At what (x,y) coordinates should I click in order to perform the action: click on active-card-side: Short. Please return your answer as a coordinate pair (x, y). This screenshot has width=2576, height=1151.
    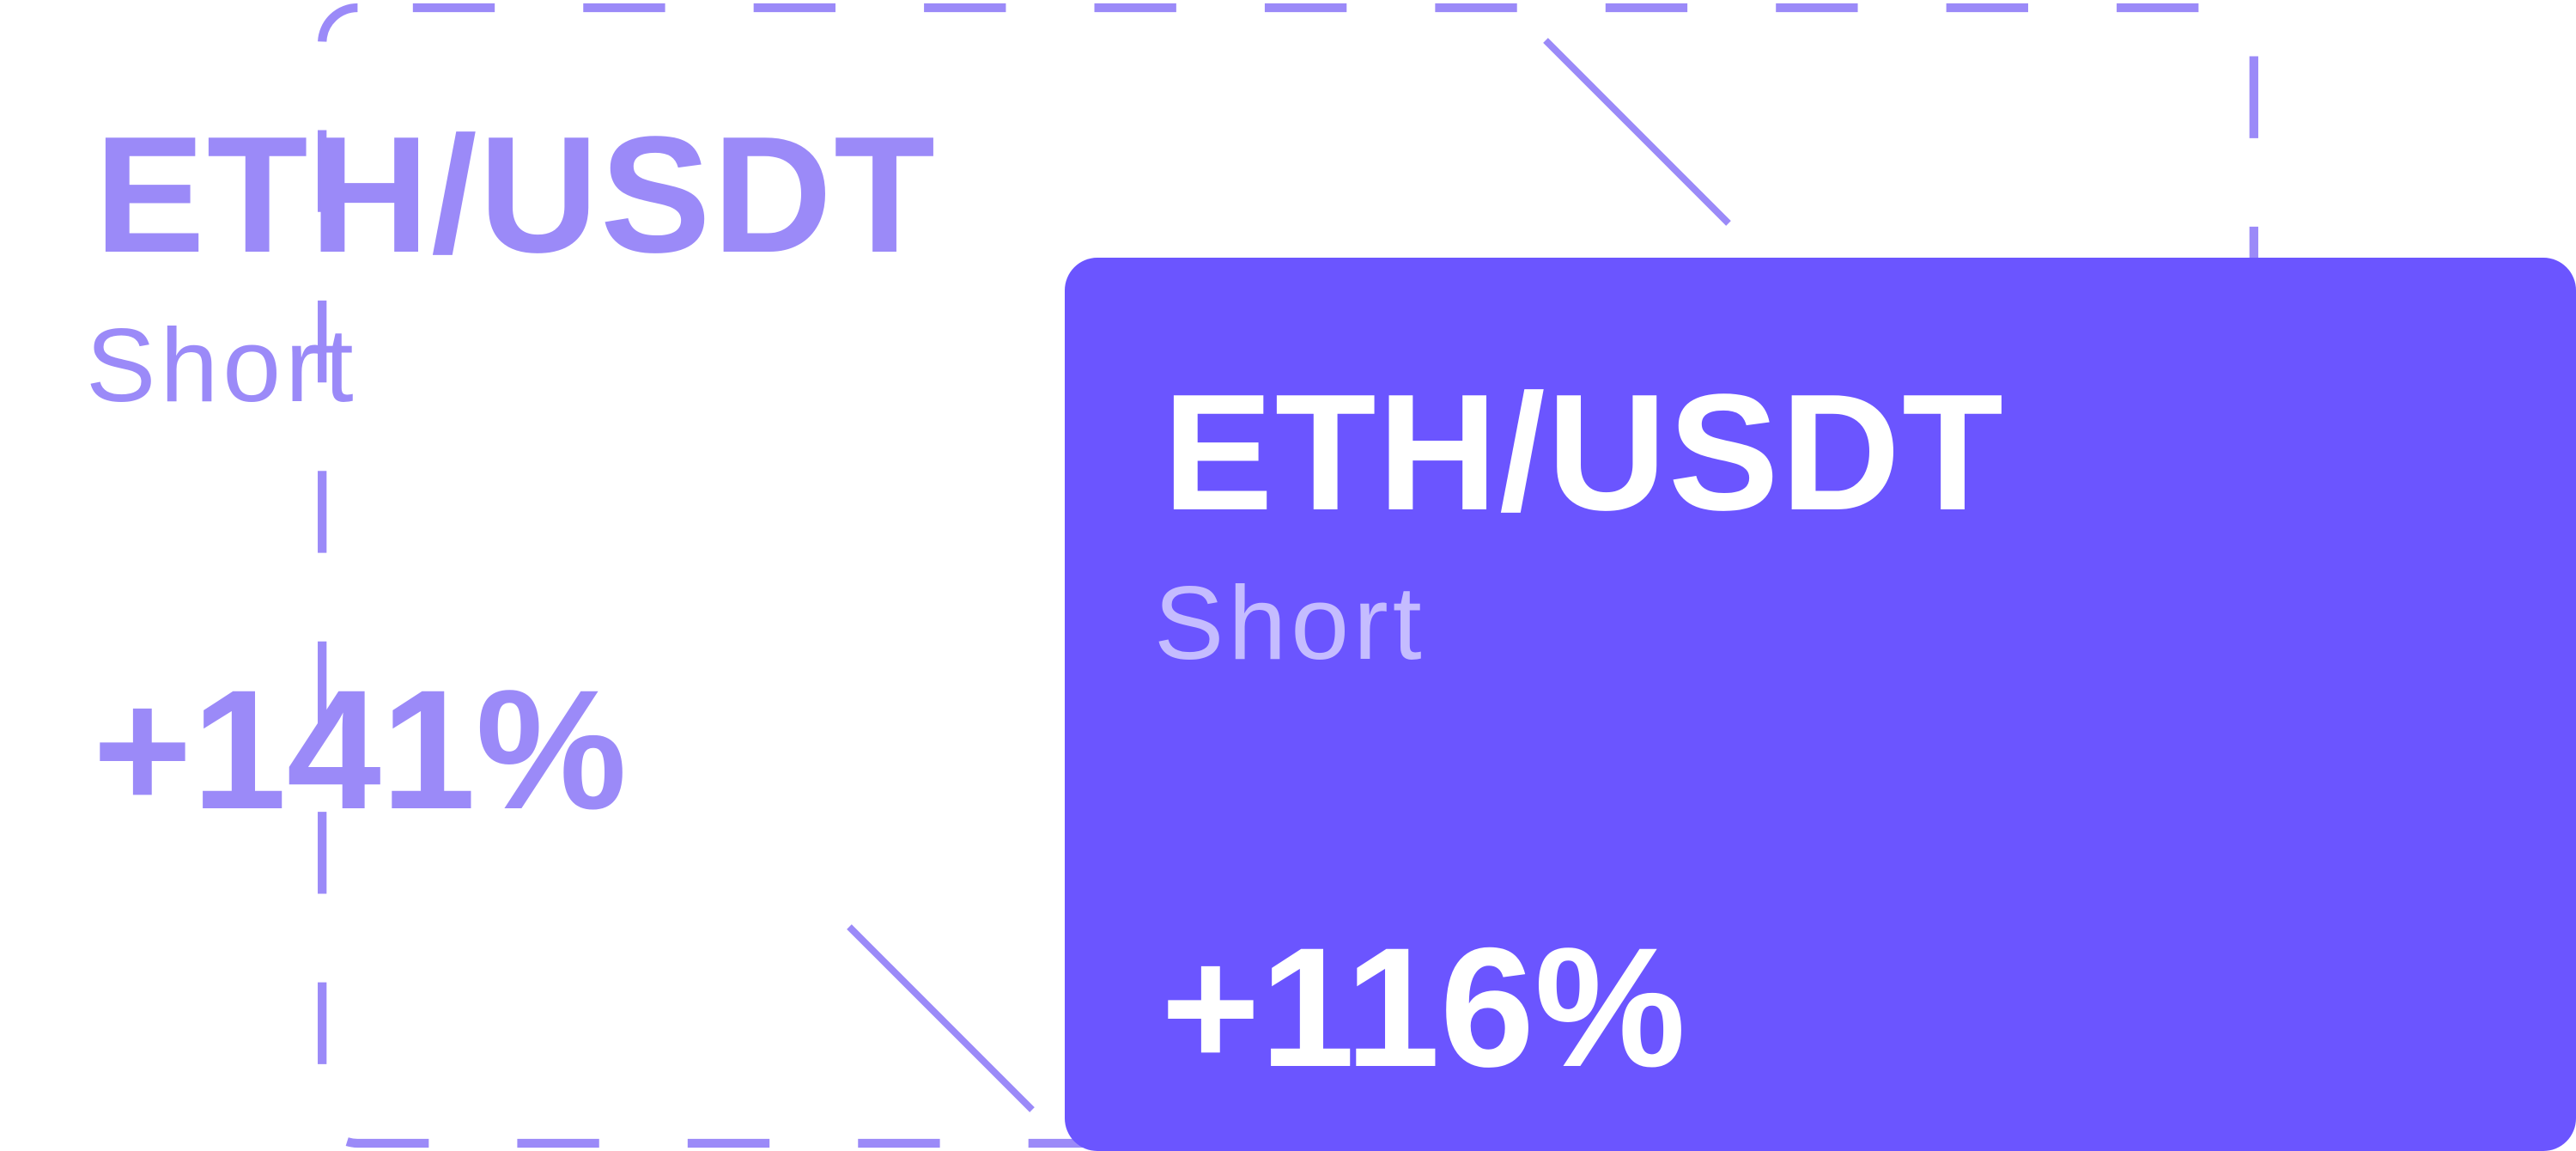
    Looking at the image, I should click on (1290, 622).